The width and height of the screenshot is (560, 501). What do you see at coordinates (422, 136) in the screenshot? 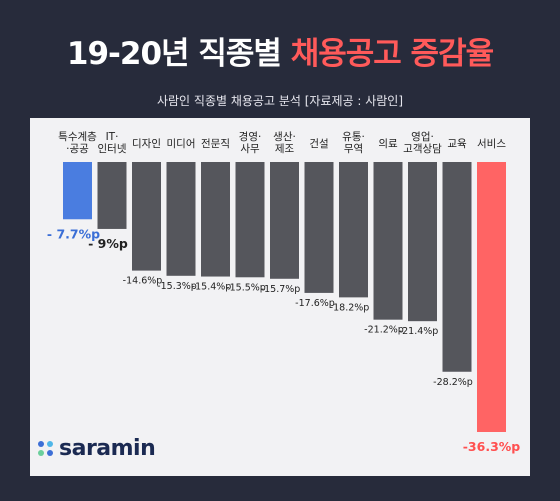
I see `category-label: 영업·` at bounding box center [422, 136].